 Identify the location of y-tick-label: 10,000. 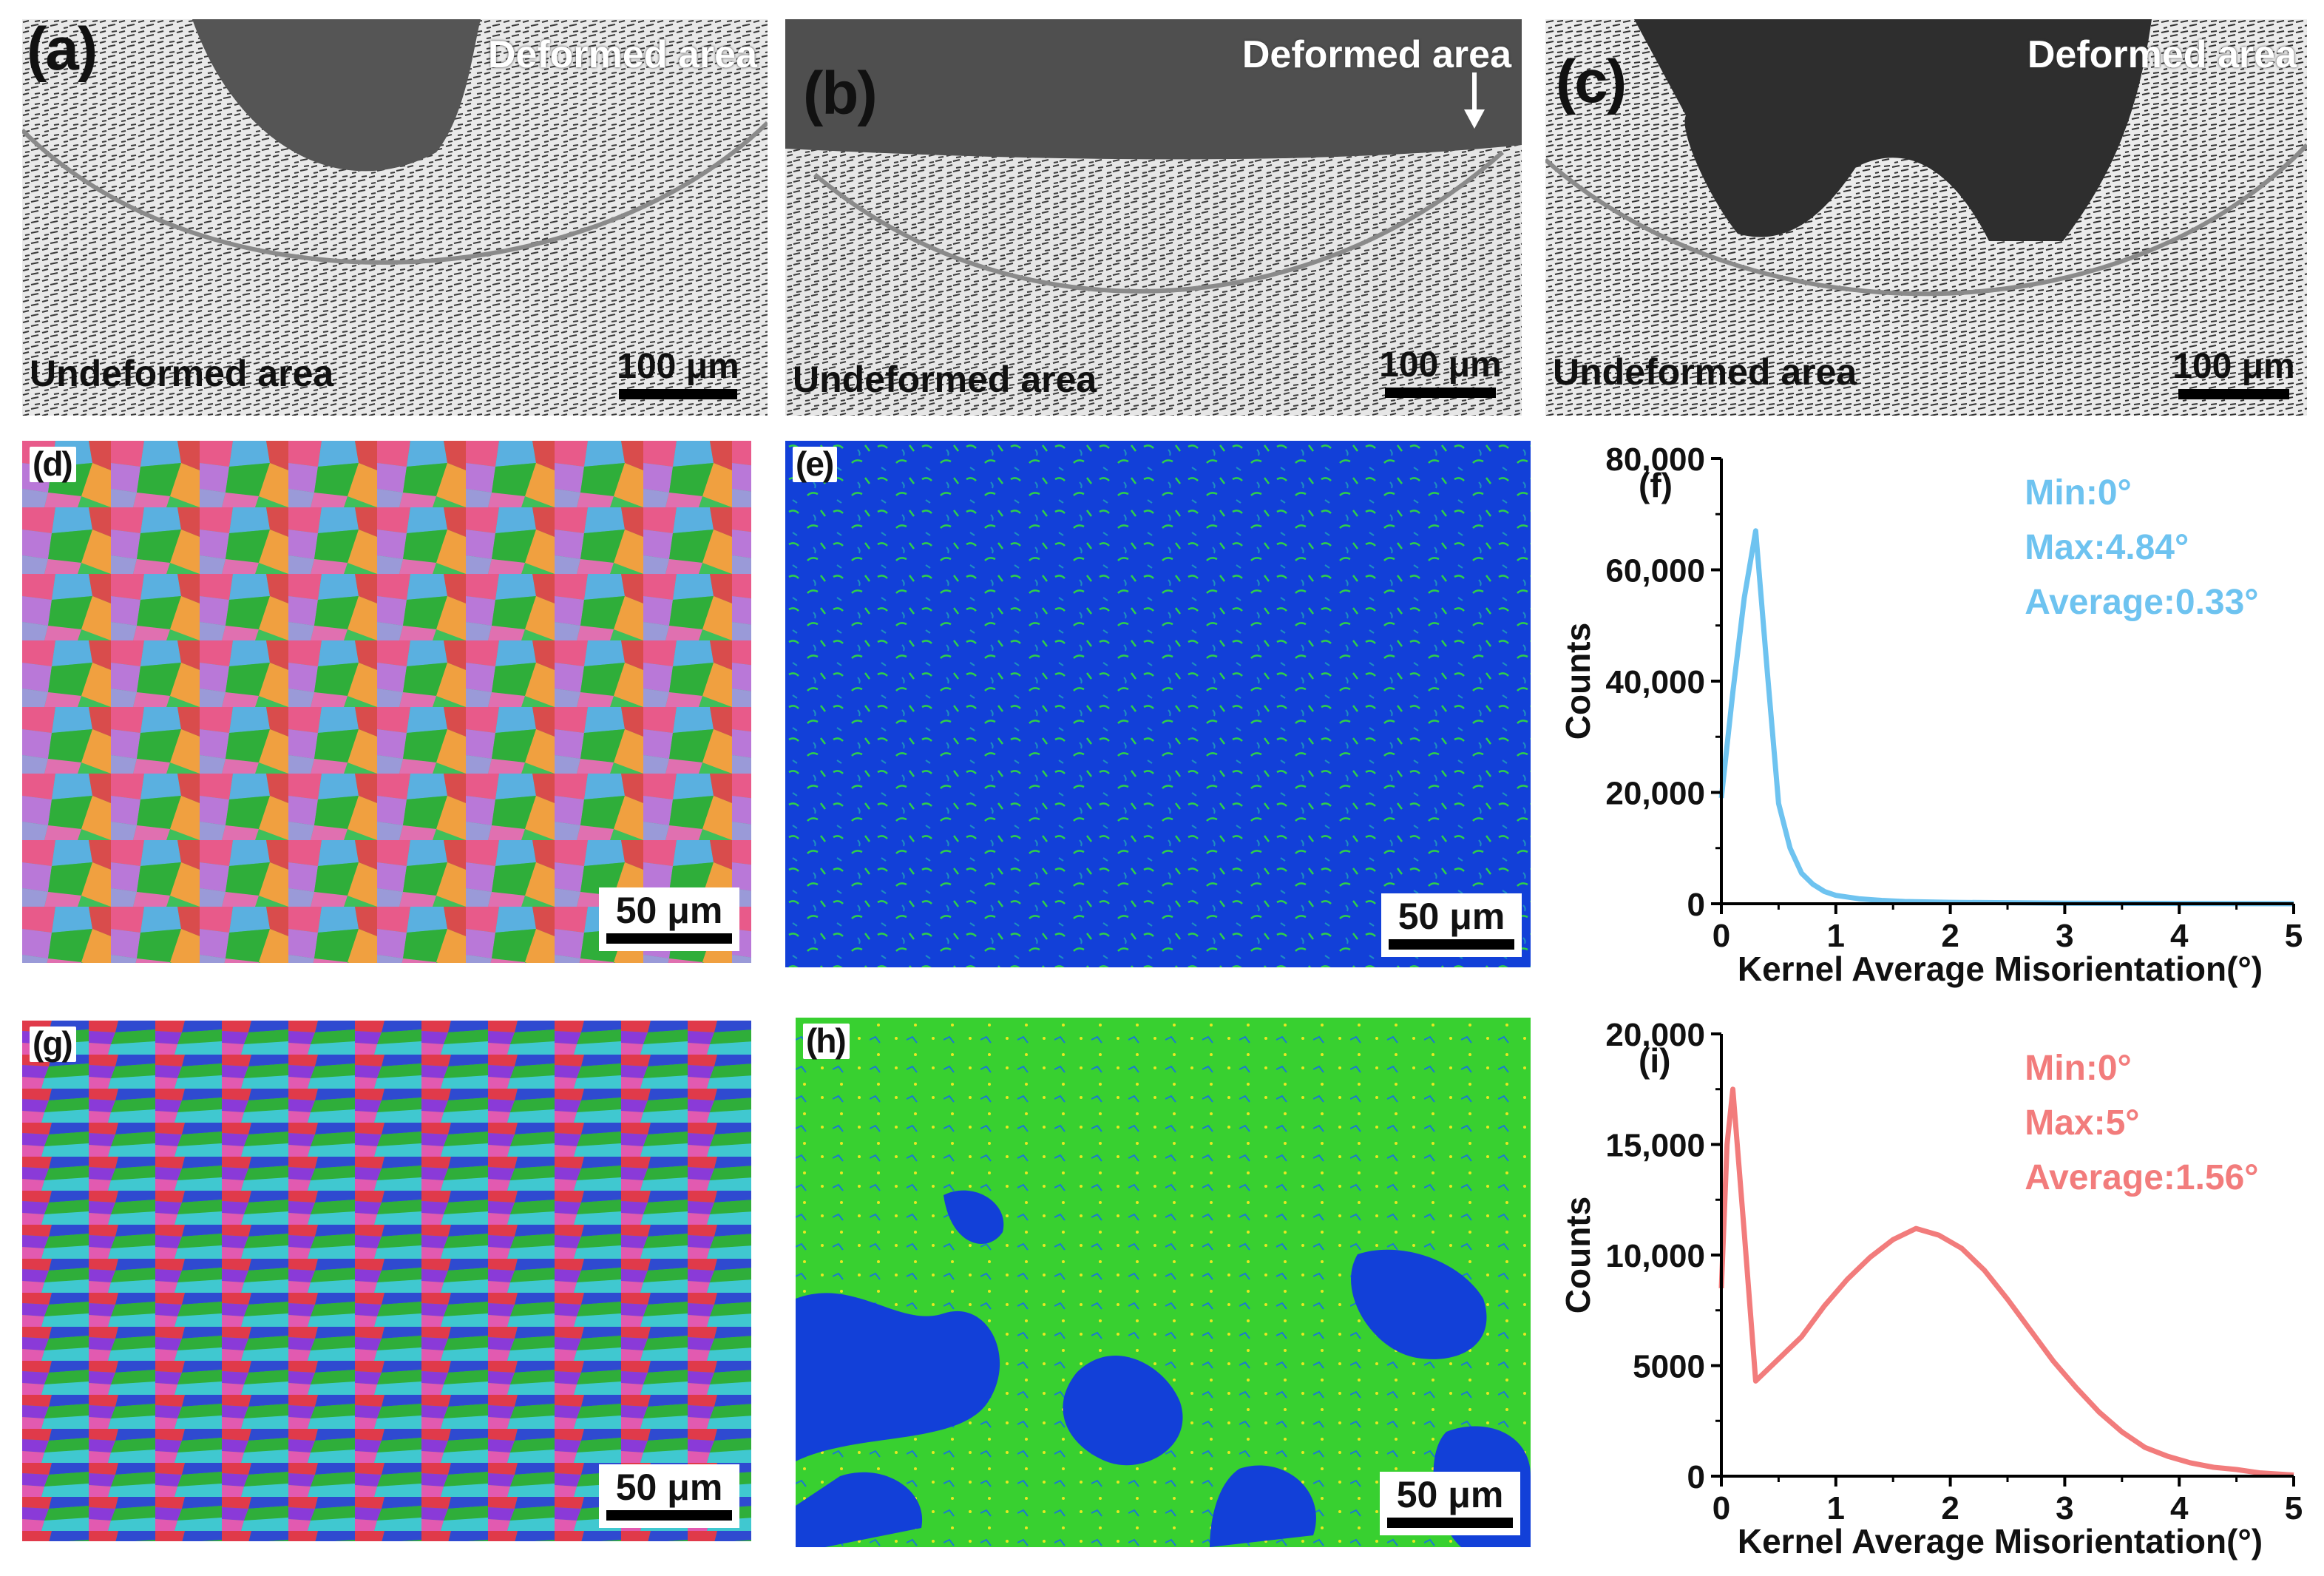
(1655, 1256).